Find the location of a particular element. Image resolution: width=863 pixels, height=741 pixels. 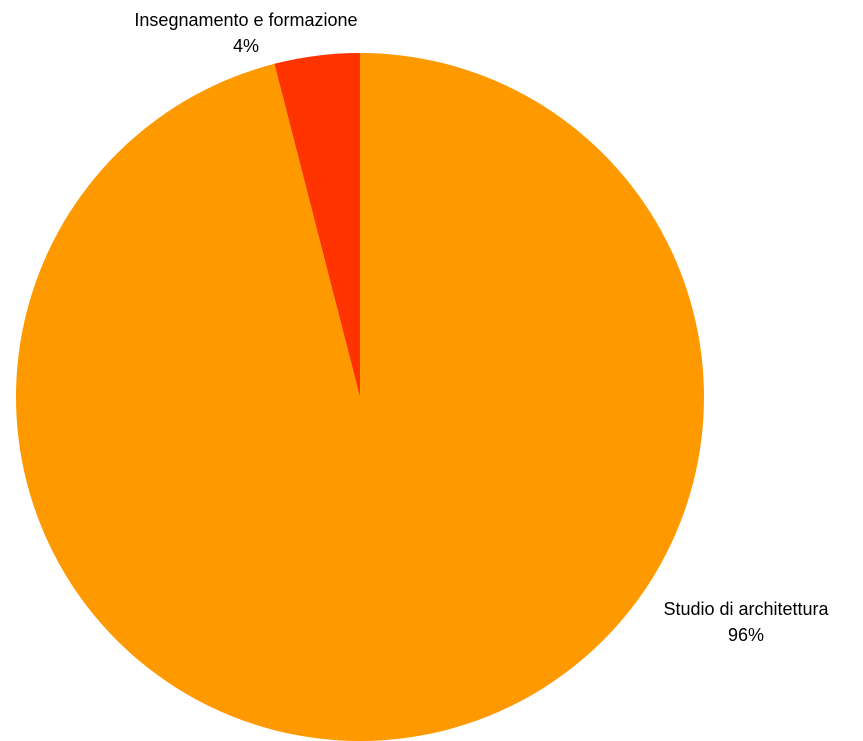

slice-label-2: Insegnamento e formazione is located at coordinates (245, 20).